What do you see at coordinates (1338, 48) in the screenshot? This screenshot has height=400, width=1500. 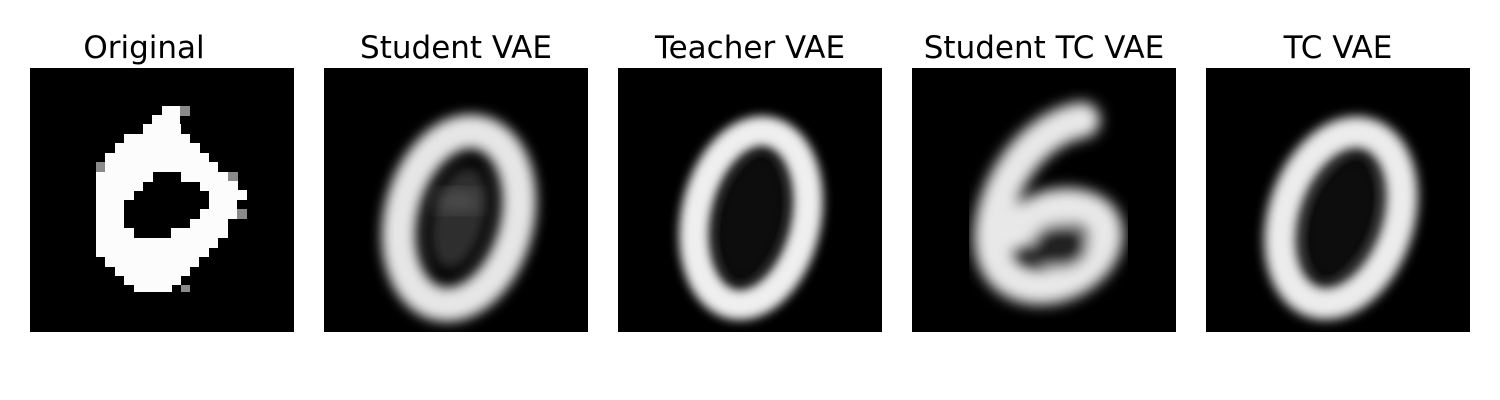 I see `panel-title-tc-vae: TC VAE` at bounding box center [1338, 48].